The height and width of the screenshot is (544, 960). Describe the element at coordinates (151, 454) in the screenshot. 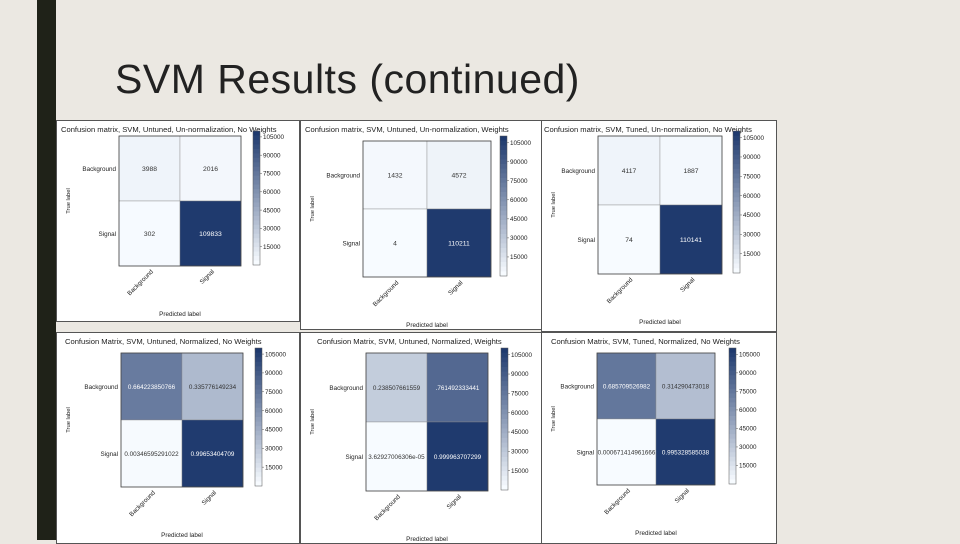

I see `cell-value: 0.00346595291022` at that location.